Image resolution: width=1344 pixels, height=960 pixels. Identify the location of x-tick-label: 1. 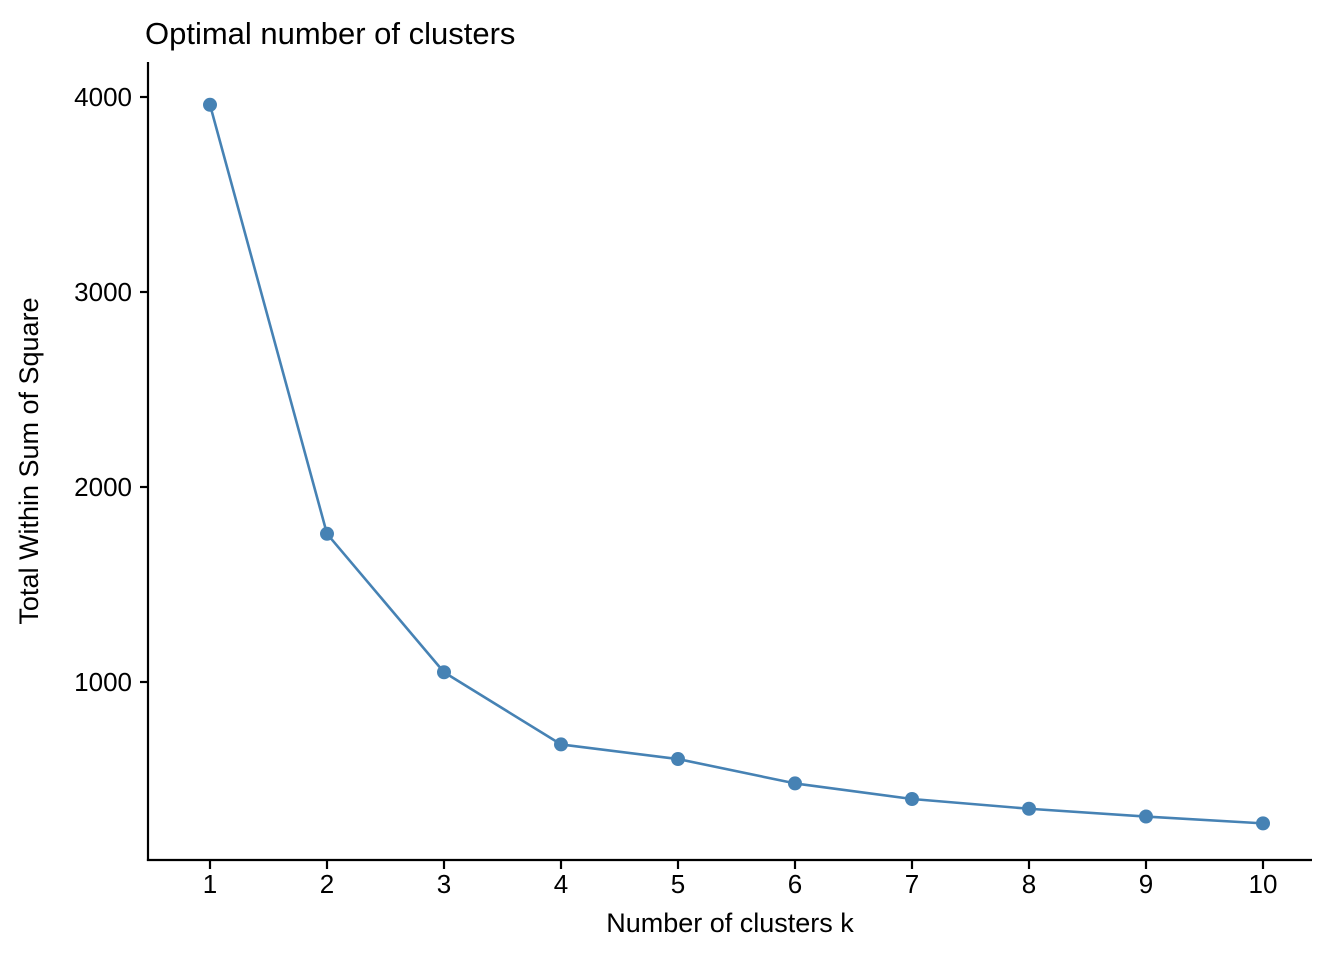
(210, 884).